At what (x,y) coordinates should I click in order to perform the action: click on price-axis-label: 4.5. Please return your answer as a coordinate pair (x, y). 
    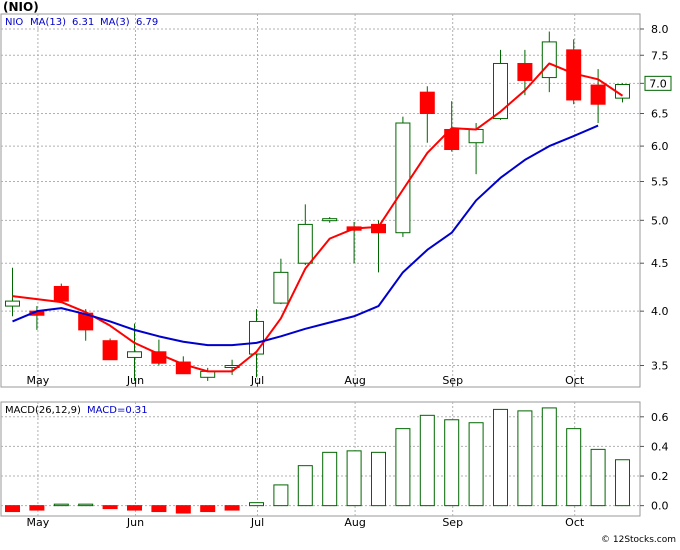
    Looking at the image, I should click on (660, 263).